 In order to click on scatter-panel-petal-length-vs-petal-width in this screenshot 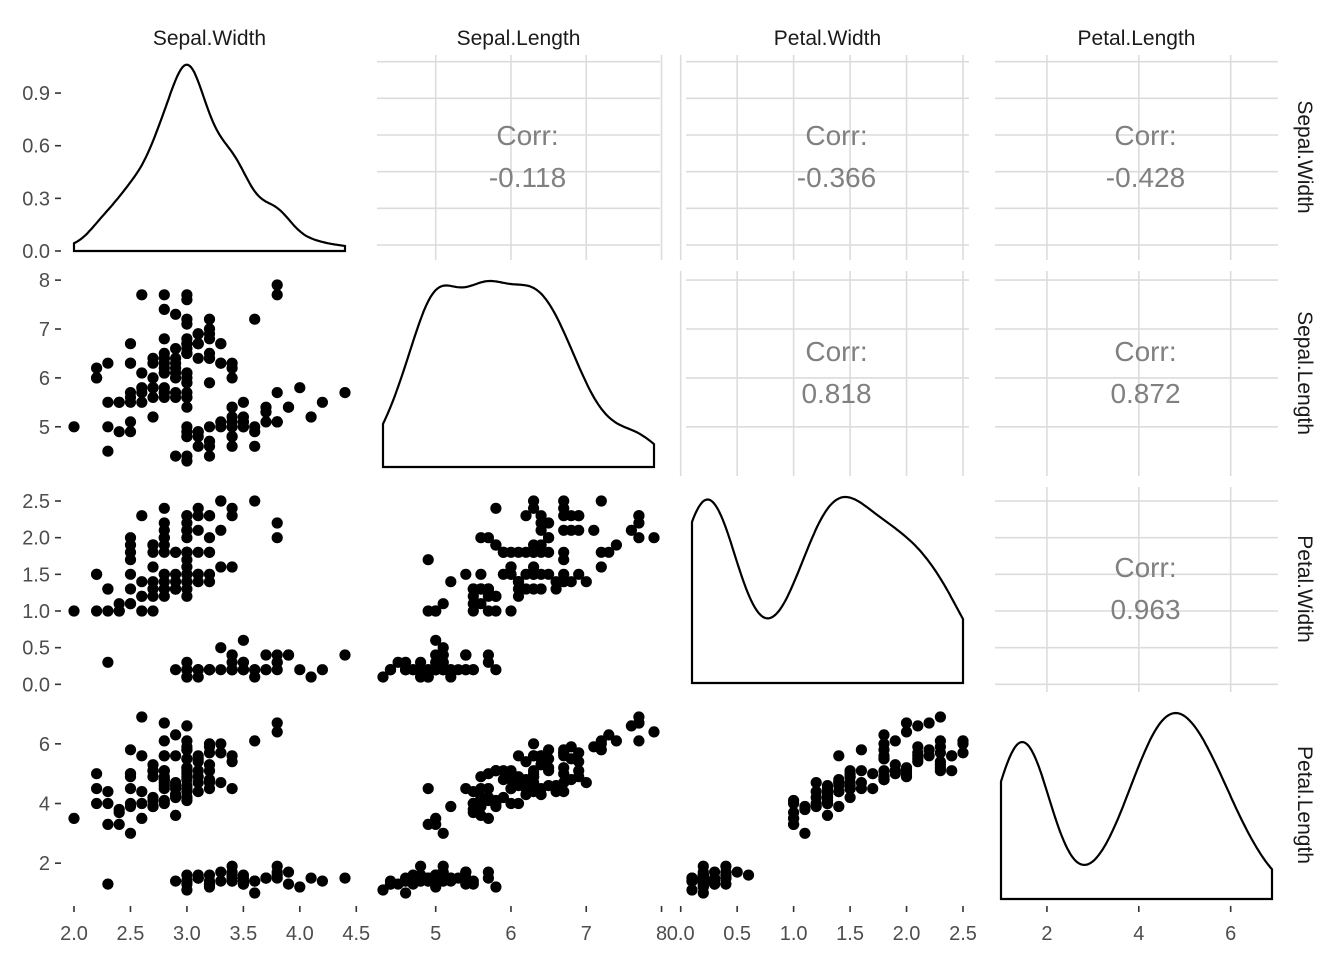, I will do `click(827, 805)`.